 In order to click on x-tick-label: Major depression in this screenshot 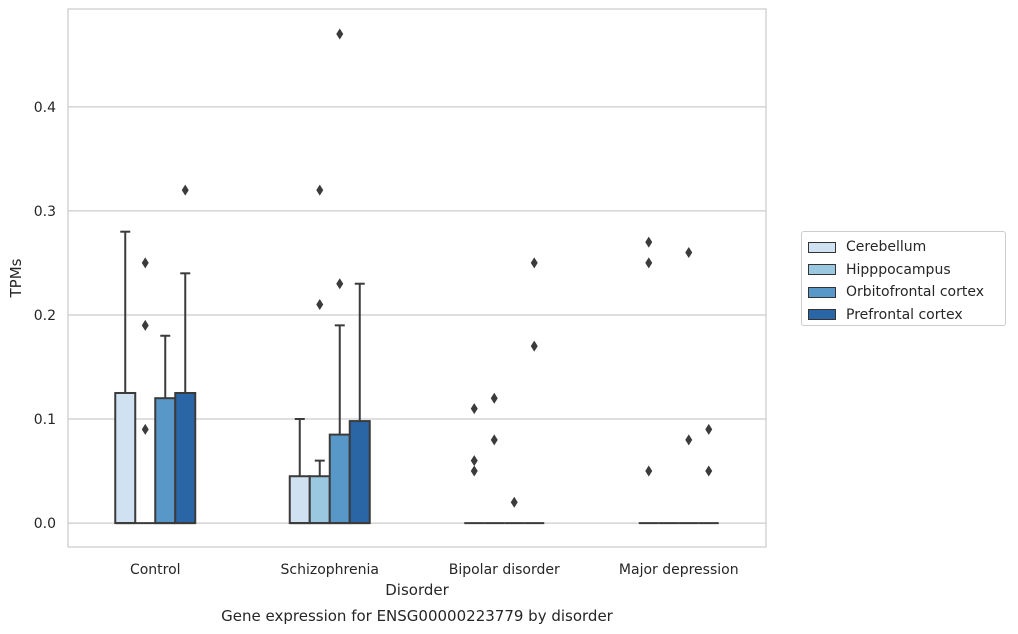, I will do `click(679, 570)`.